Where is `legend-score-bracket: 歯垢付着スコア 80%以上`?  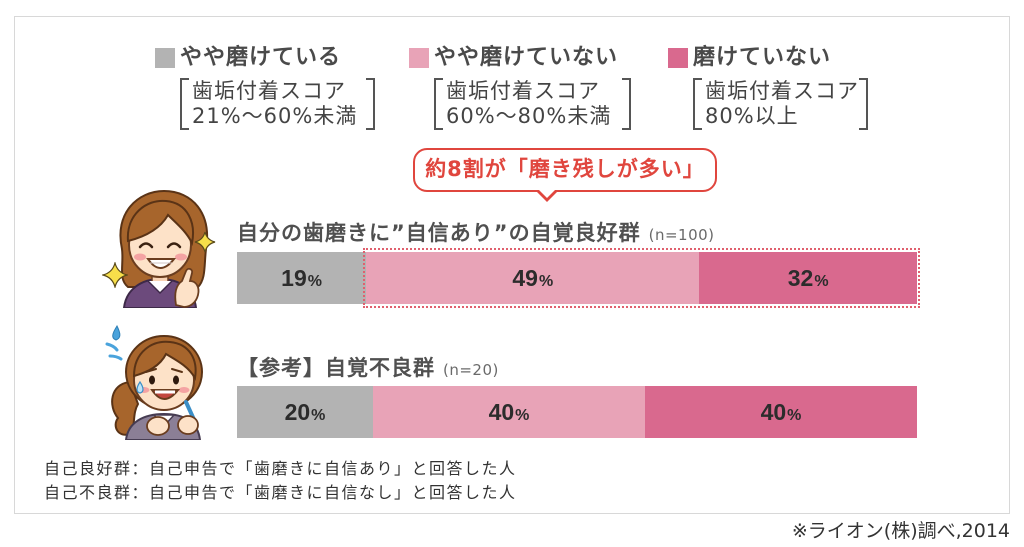 legend-score-bracket: 歯垢付着スコア 80%以上 is located at coordinates (780, 104).